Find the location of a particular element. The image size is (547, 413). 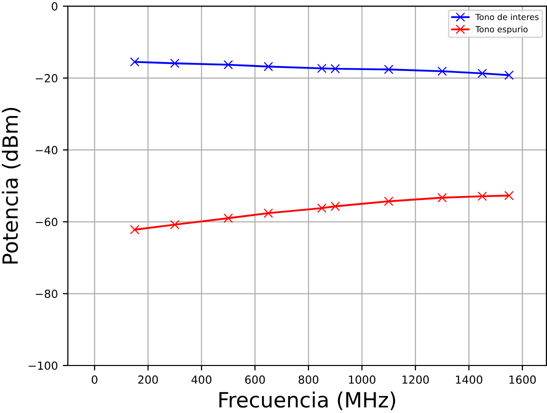

x-tick-label: 0 is located at coordinates (95, 379).